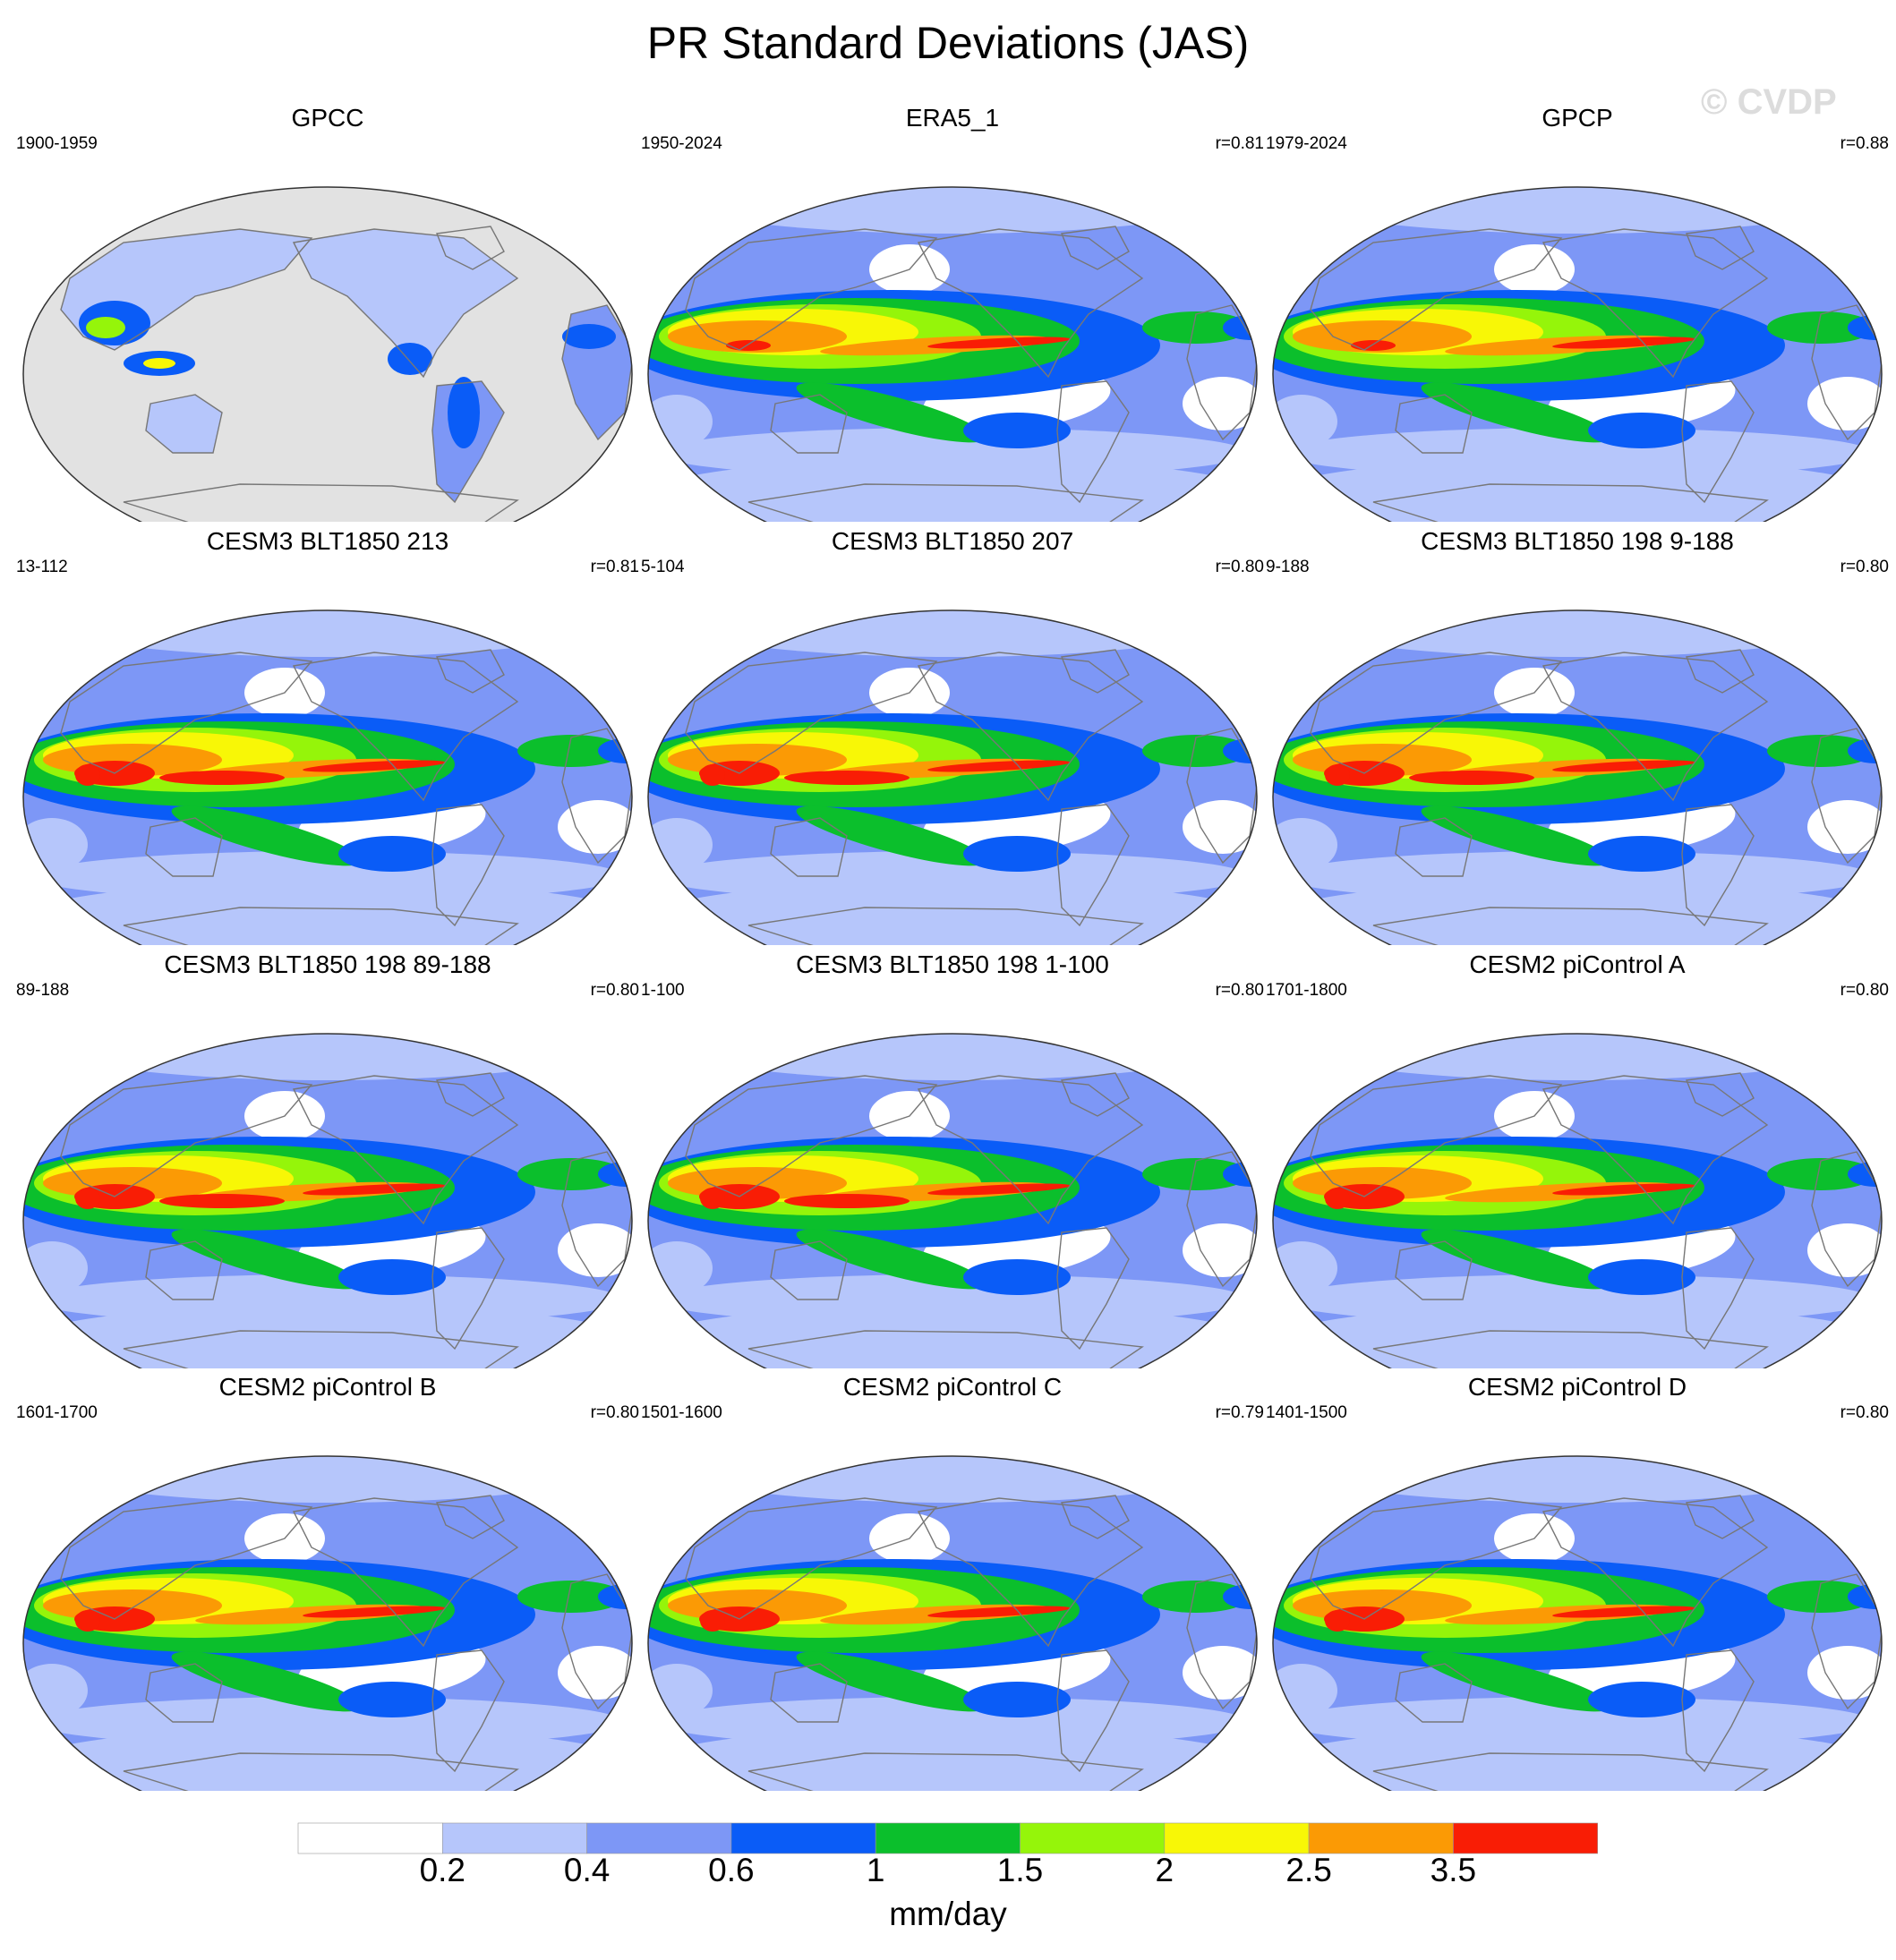 This screenshot has width=1896, height=1960. Describe the element at coordinates (1577, 541) in the screenshot. I see `panel-title: CESM3 BLT1850 198 9-188` at that location.